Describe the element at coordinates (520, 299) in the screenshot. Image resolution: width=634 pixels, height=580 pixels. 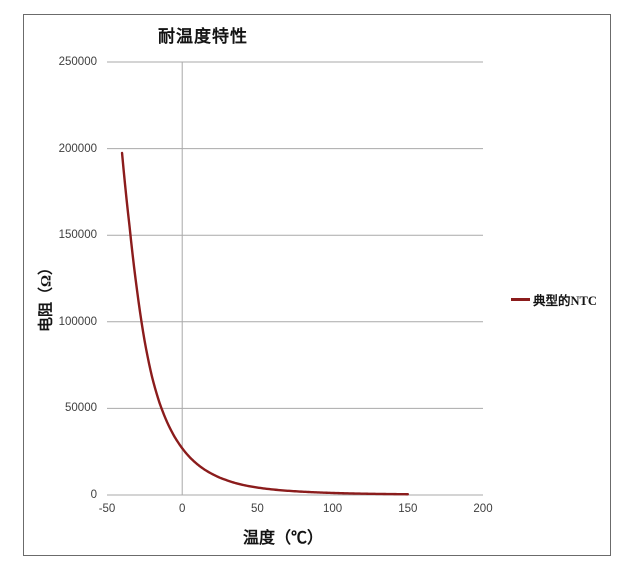
I see `legend-line-swatch` at that location.